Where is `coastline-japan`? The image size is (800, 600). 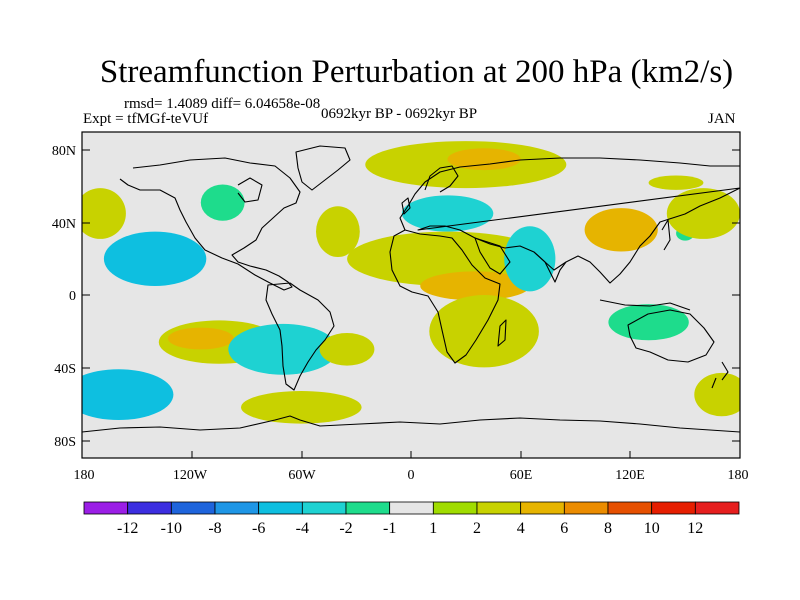
coastline-japan is located at coordinates (666, 235).